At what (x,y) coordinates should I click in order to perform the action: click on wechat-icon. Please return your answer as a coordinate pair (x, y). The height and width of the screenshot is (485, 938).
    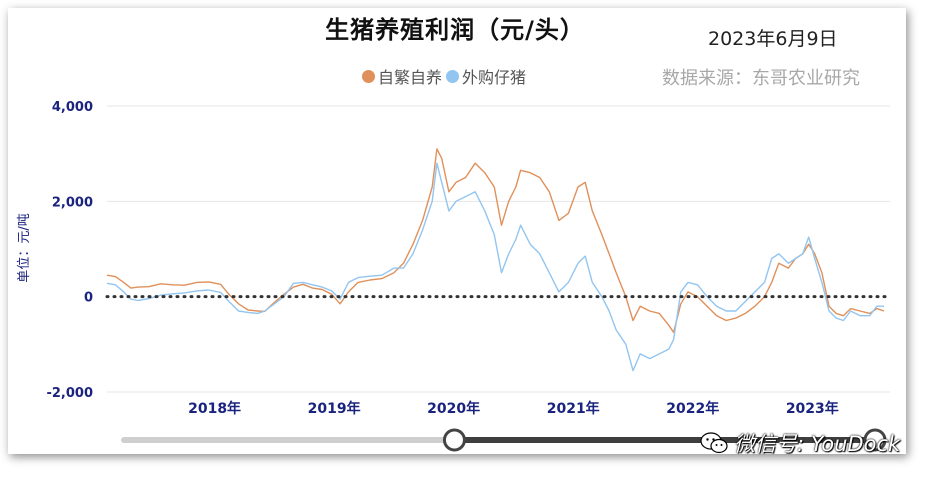
    Looking at the image, I should click on (714, 443).